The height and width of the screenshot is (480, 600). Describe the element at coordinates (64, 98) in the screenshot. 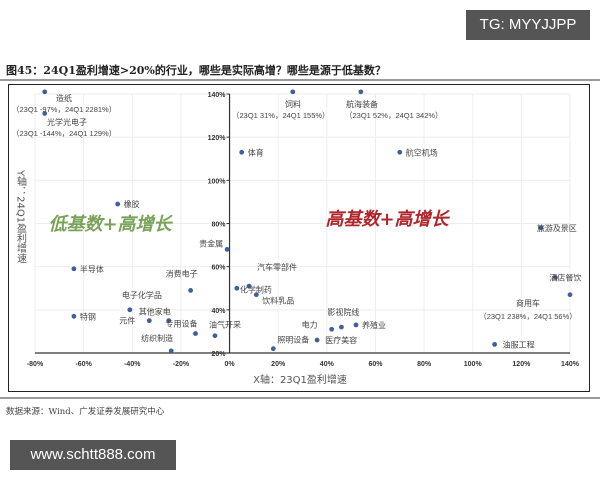

I see `point-label: 造纸` at that location.